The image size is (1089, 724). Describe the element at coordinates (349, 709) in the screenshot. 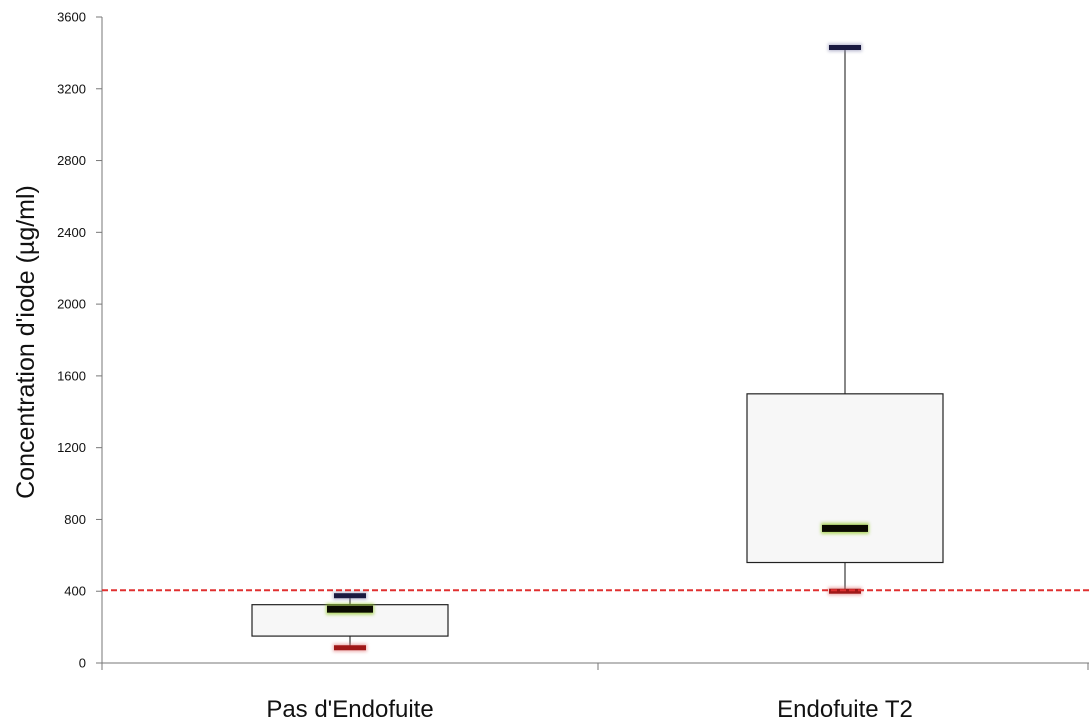

I see `x-category-label: Pas d'Endofuite` at that location.